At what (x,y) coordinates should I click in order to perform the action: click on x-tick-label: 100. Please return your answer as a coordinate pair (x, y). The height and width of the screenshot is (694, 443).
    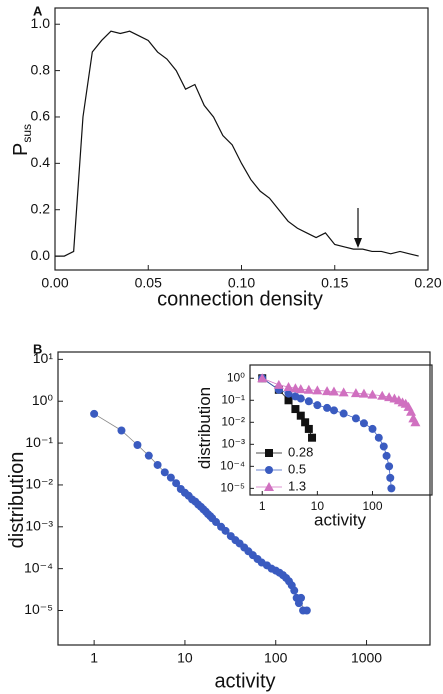
    Looking at the image, I should click on (372, 506).